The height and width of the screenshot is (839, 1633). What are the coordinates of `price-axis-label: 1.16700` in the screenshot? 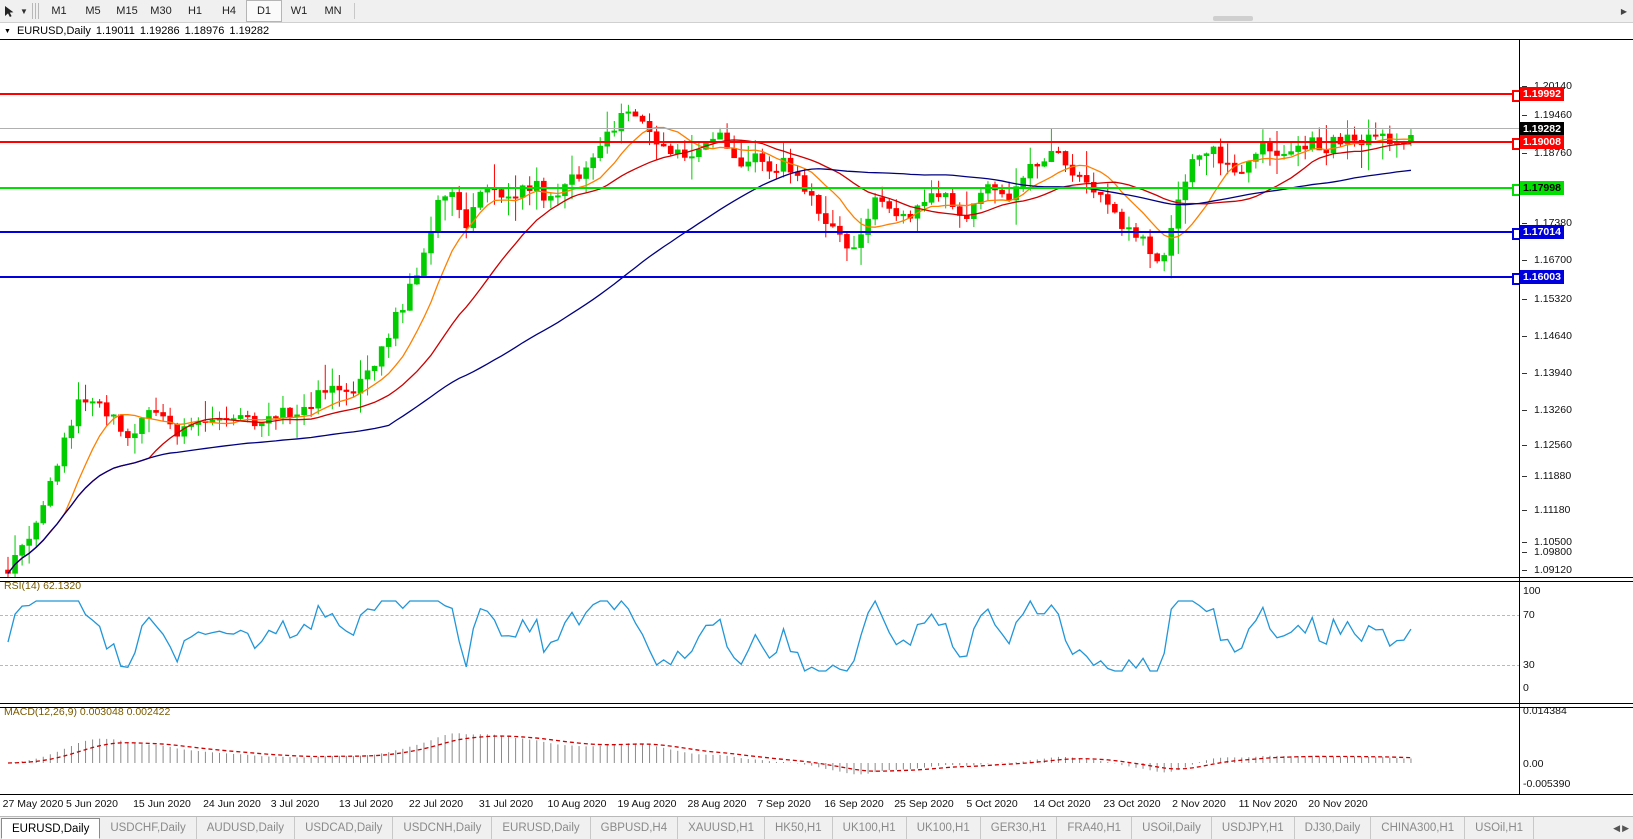 It's located at (1553, 260).